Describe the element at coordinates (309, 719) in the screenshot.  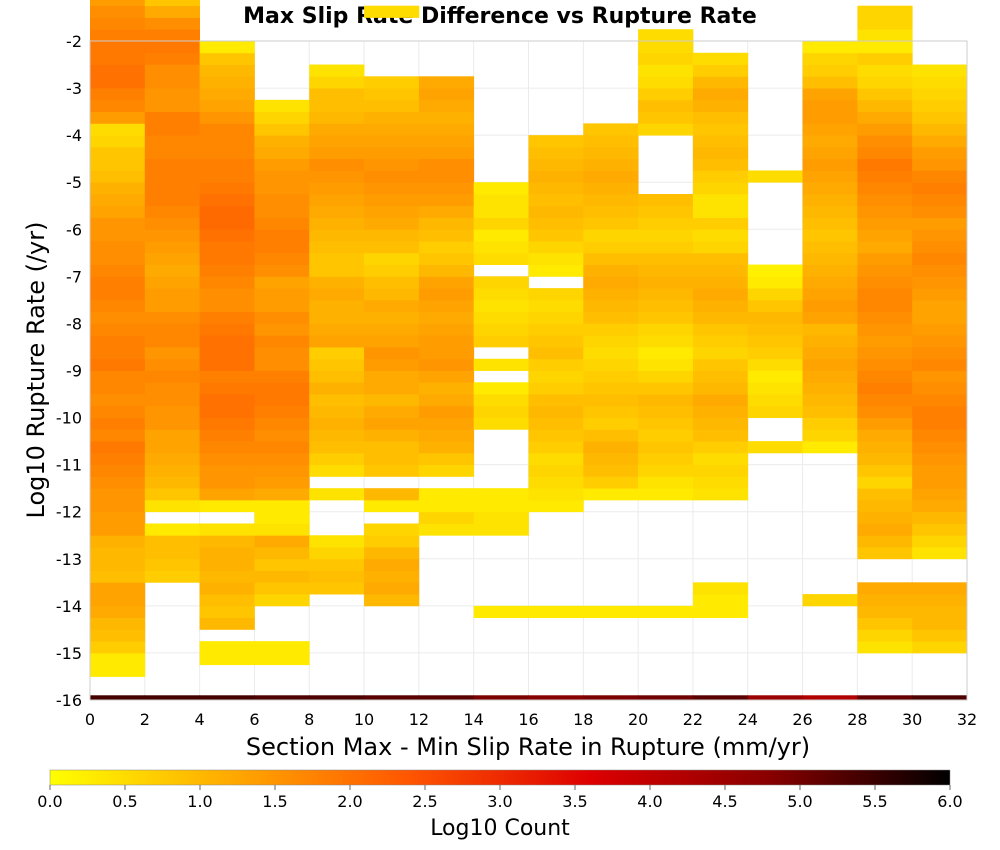
I see `x-tick-label: 8` at that location.